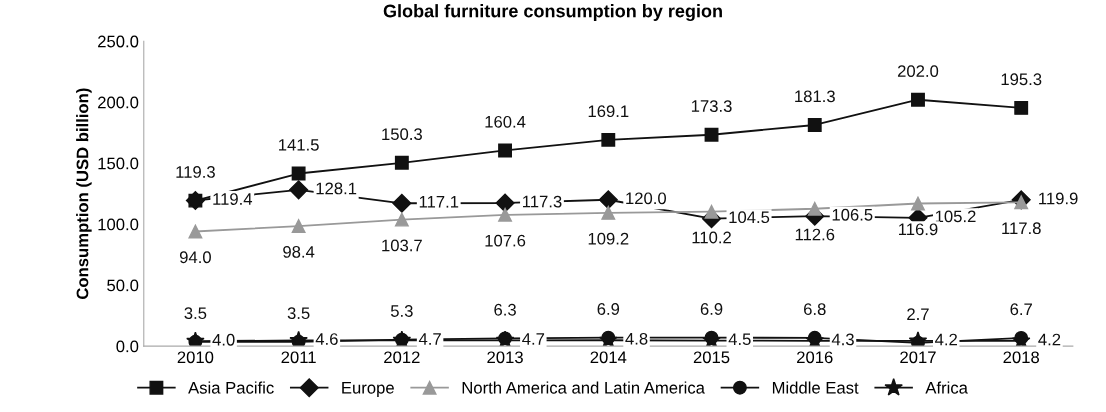  Describe the element at coordinates (231, 387) in the screenshot. I see `legend-label: Asia Pacific` at that location.